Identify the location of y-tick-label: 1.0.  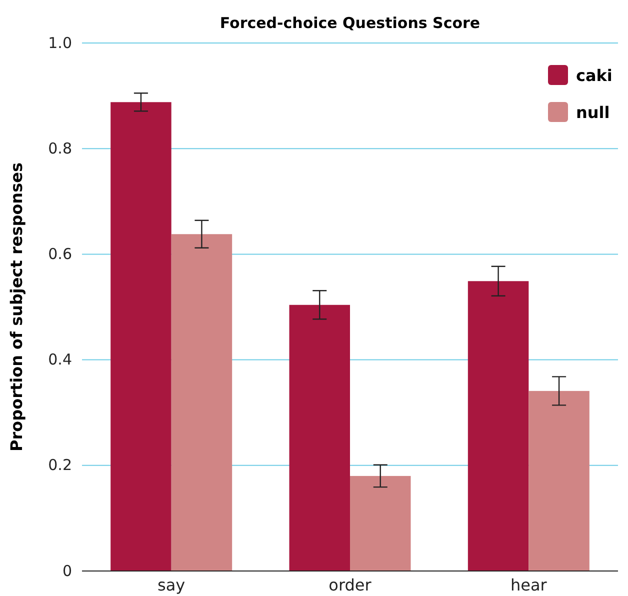
(60, 43).